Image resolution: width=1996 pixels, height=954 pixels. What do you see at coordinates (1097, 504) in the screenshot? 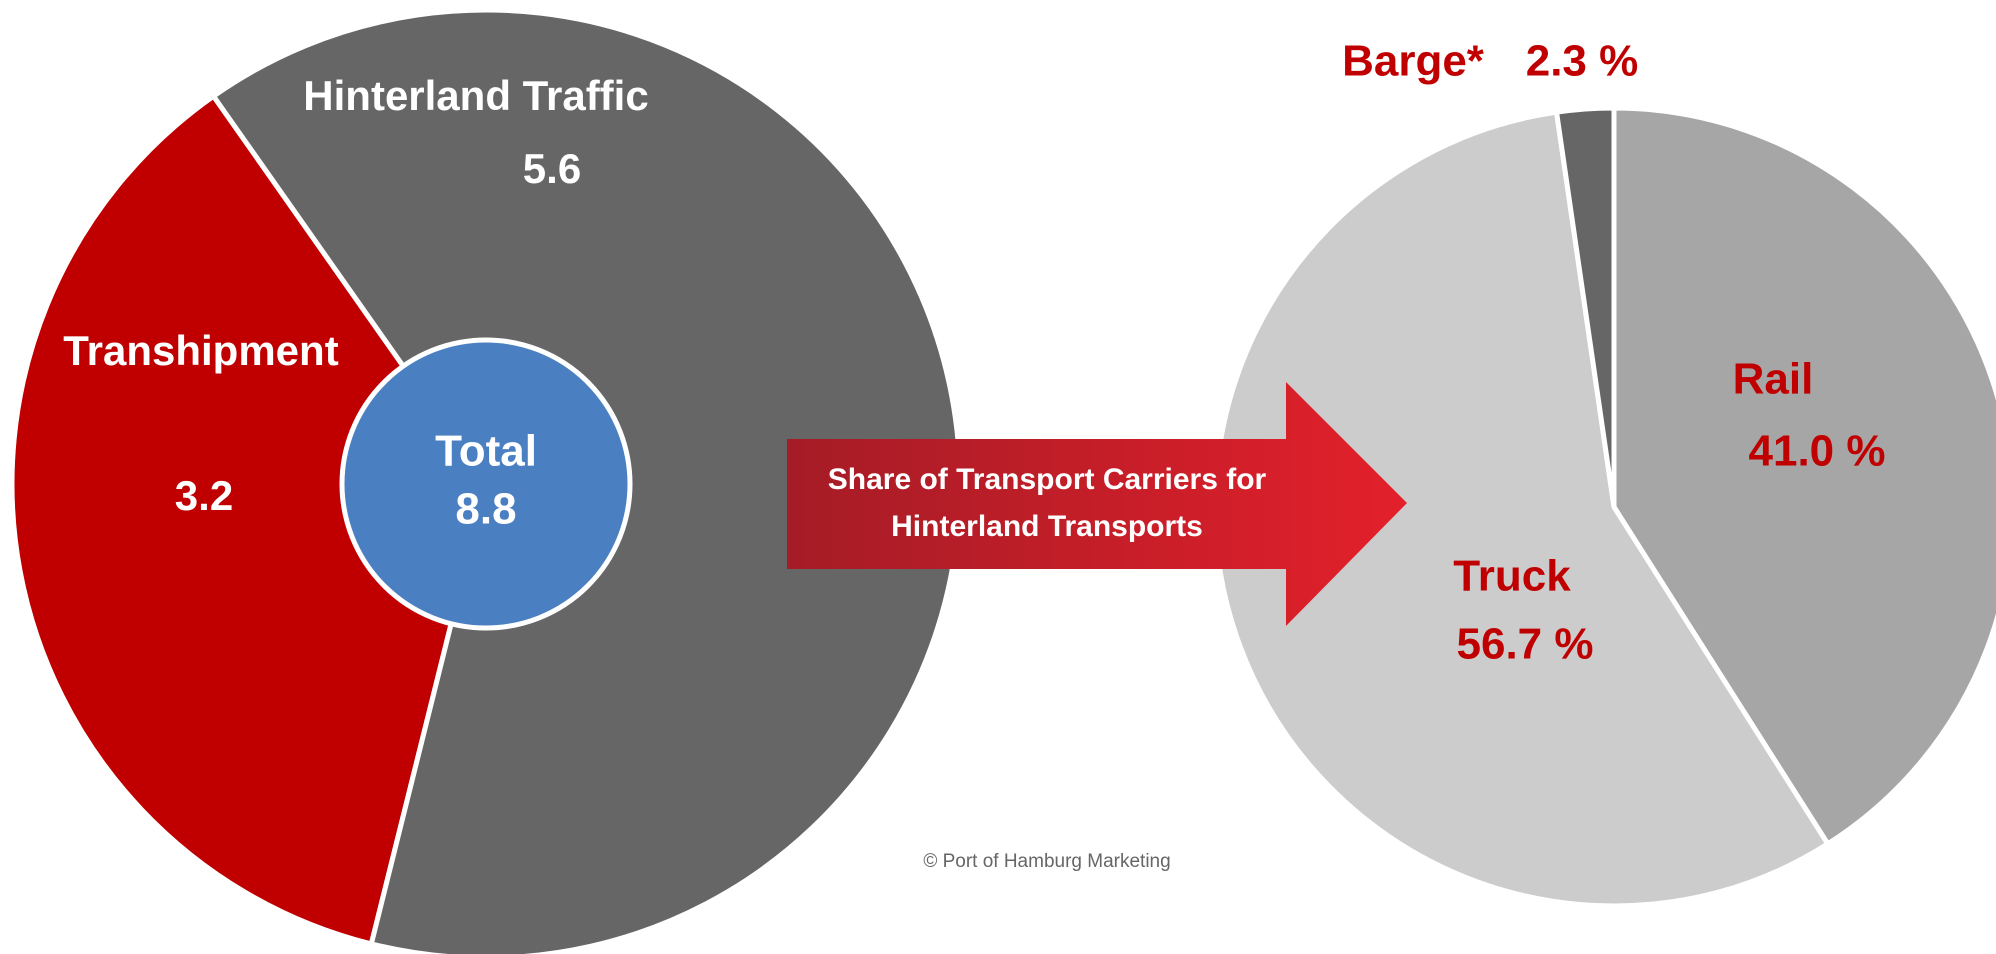
I see `arrow` at bounding box center [1097, 504].